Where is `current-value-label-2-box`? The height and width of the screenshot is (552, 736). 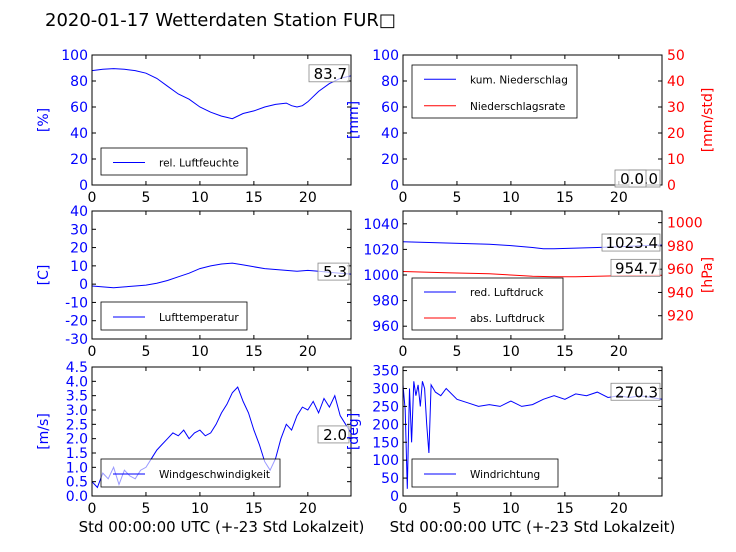 current-value-label-2-box is located at coordinates (630, 178).